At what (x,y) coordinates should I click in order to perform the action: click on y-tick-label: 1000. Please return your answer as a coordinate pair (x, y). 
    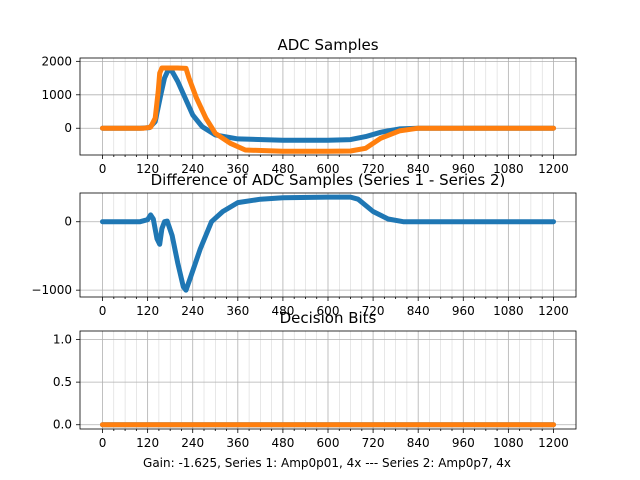
    Looking at the image, I should click on (56, 95).